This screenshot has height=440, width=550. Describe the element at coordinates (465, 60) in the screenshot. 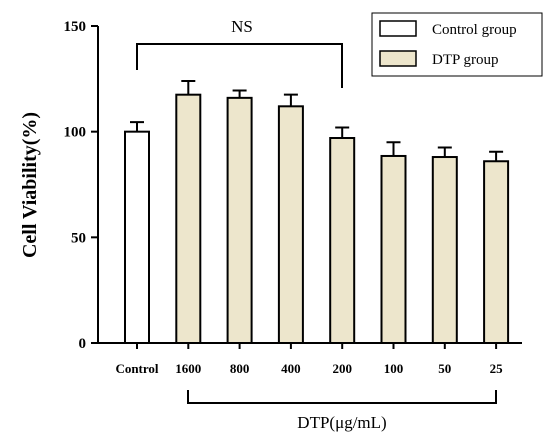

I see `legend-label-dtp: DTP group` at that location.